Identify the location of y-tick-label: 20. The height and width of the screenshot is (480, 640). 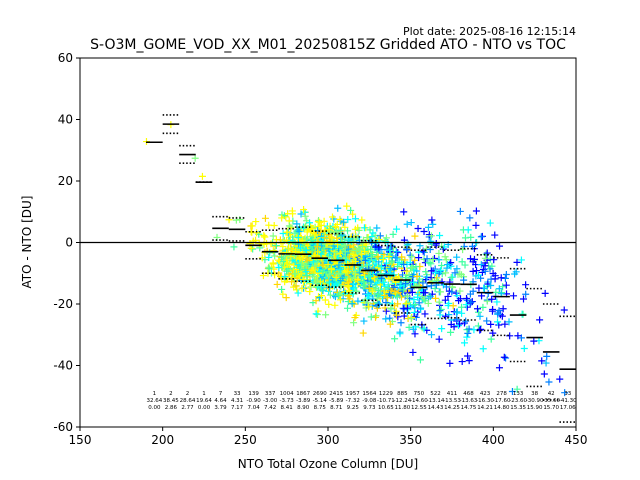
(65, 181).